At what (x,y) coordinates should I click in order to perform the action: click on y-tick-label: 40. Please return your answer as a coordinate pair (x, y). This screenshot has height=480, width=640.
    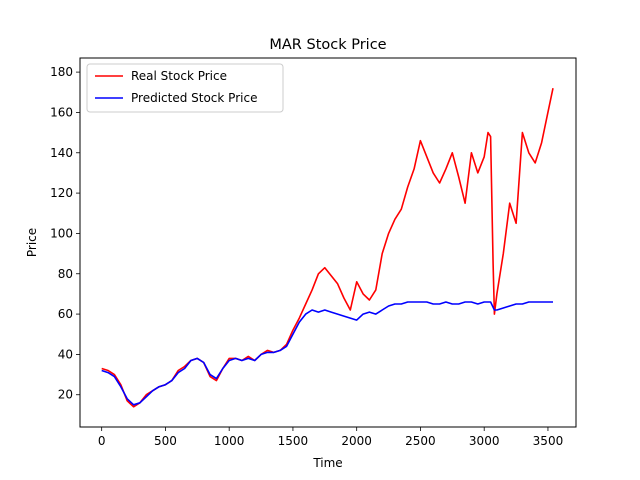
    Looking at the image, I should click on (65, 354).